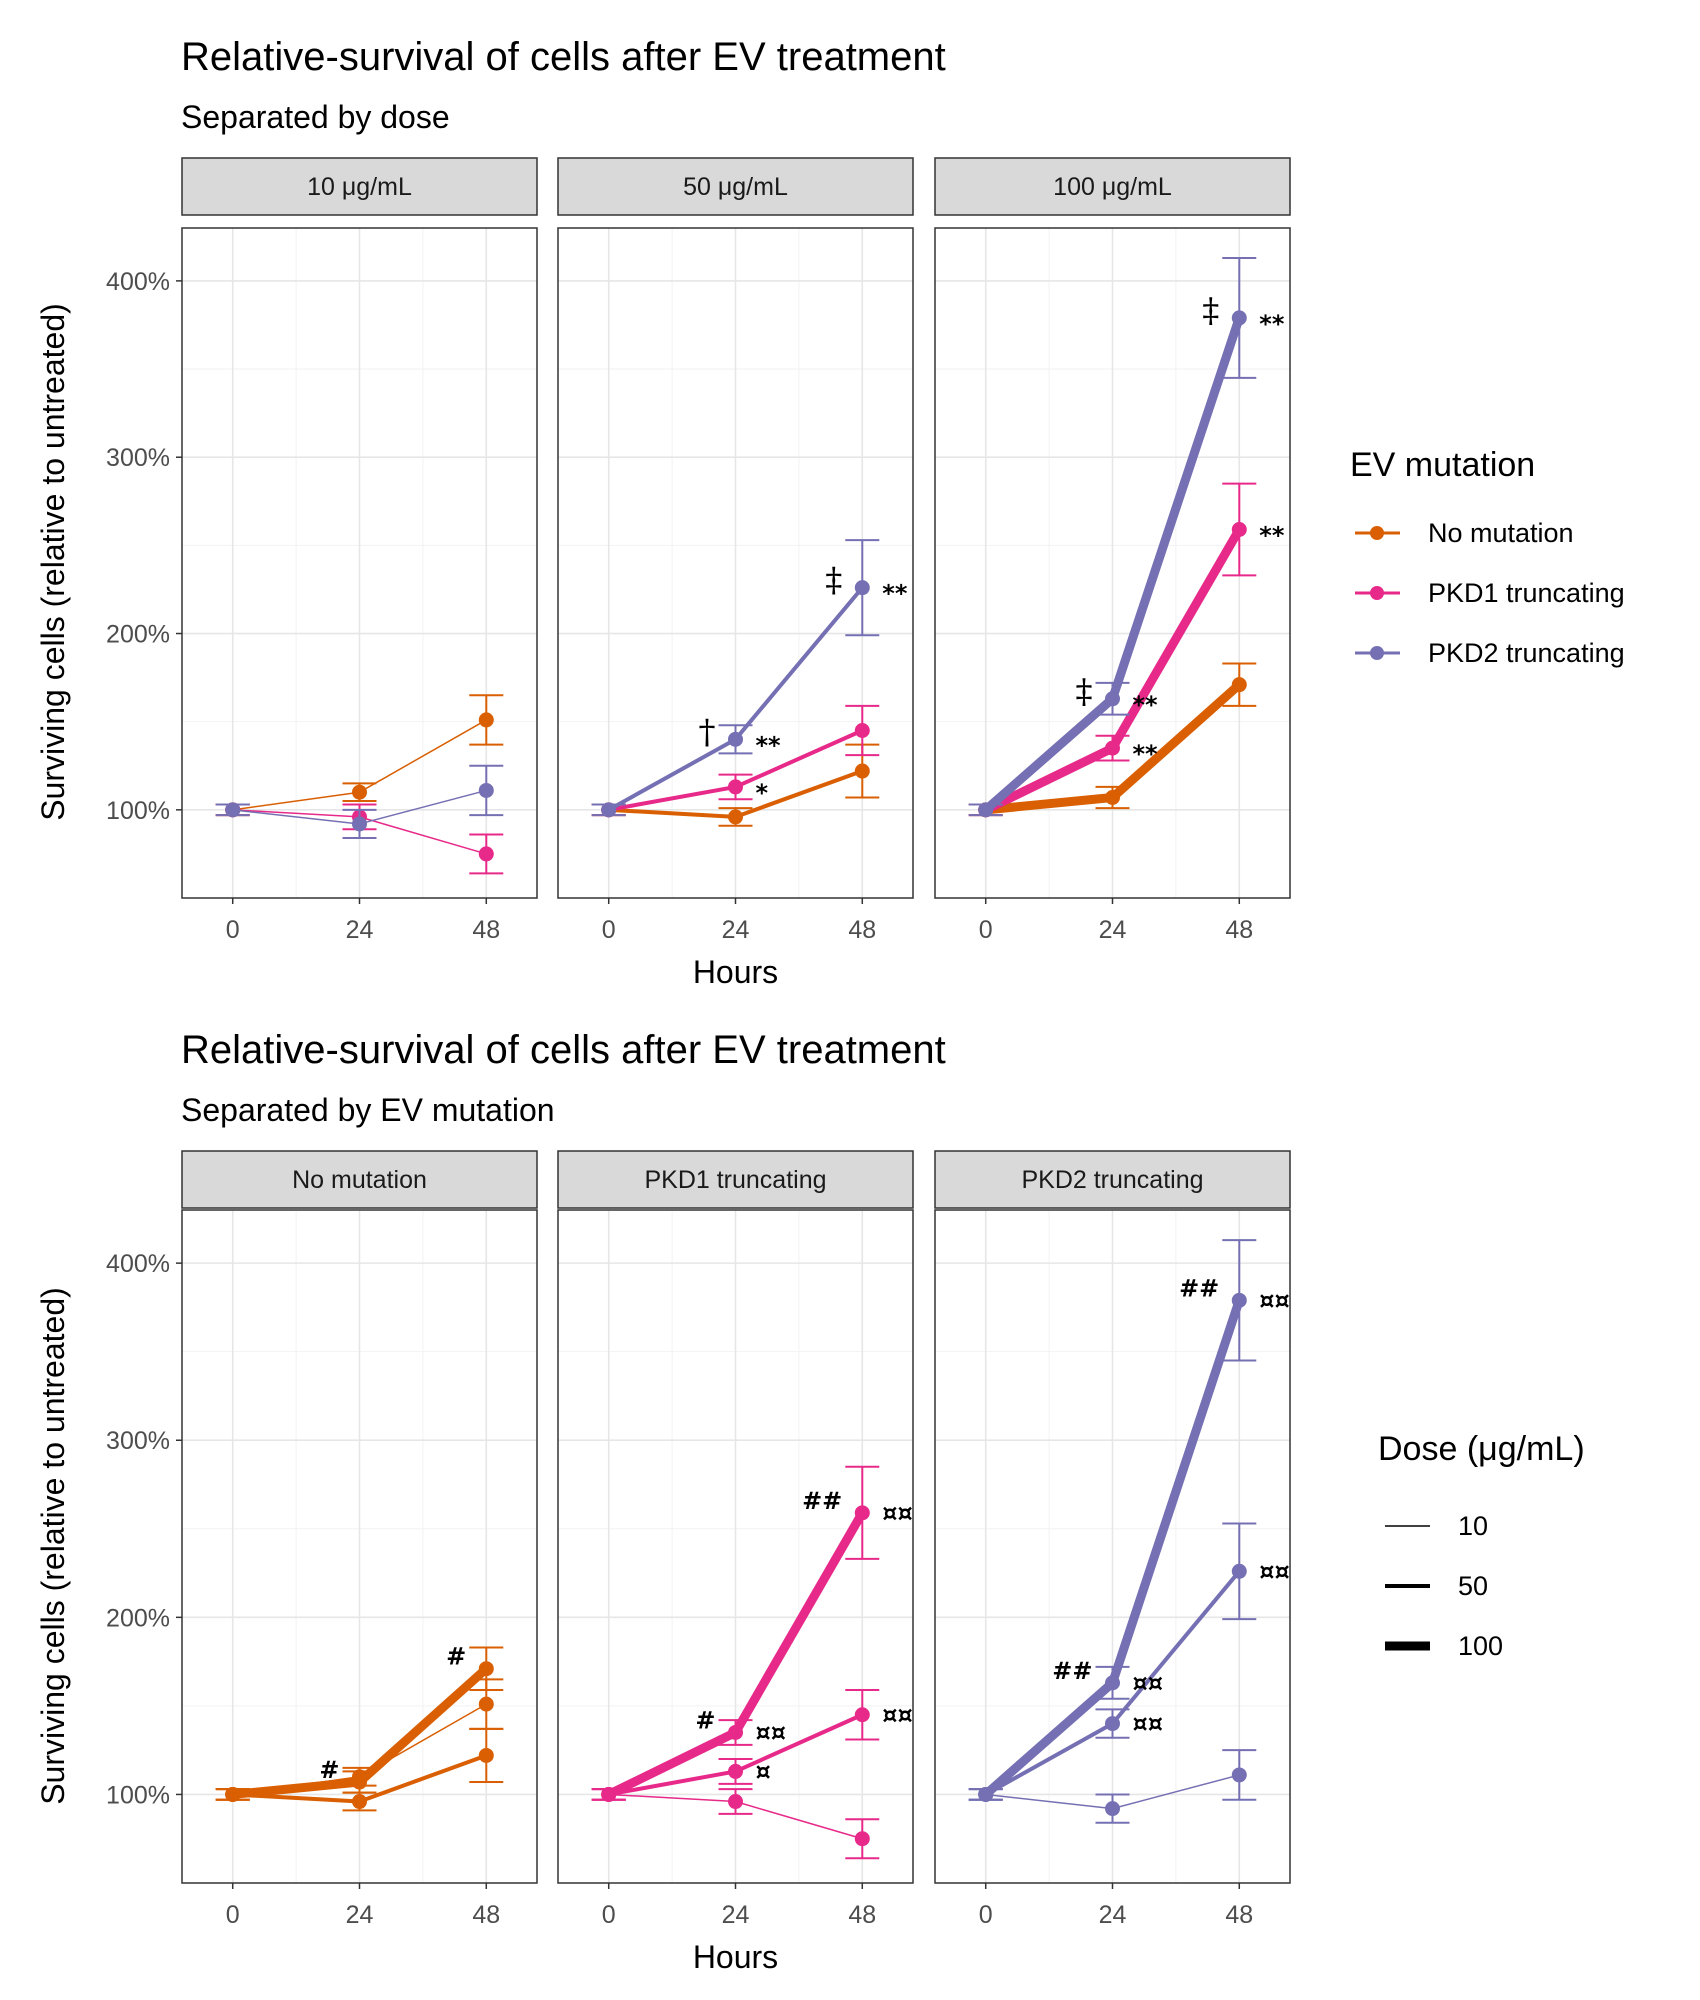  What do you see at coordinates (1526, 653) in the screenshot?
I see `legend-item-label: PKD2 truncating` at bounding box center [1526, 653].